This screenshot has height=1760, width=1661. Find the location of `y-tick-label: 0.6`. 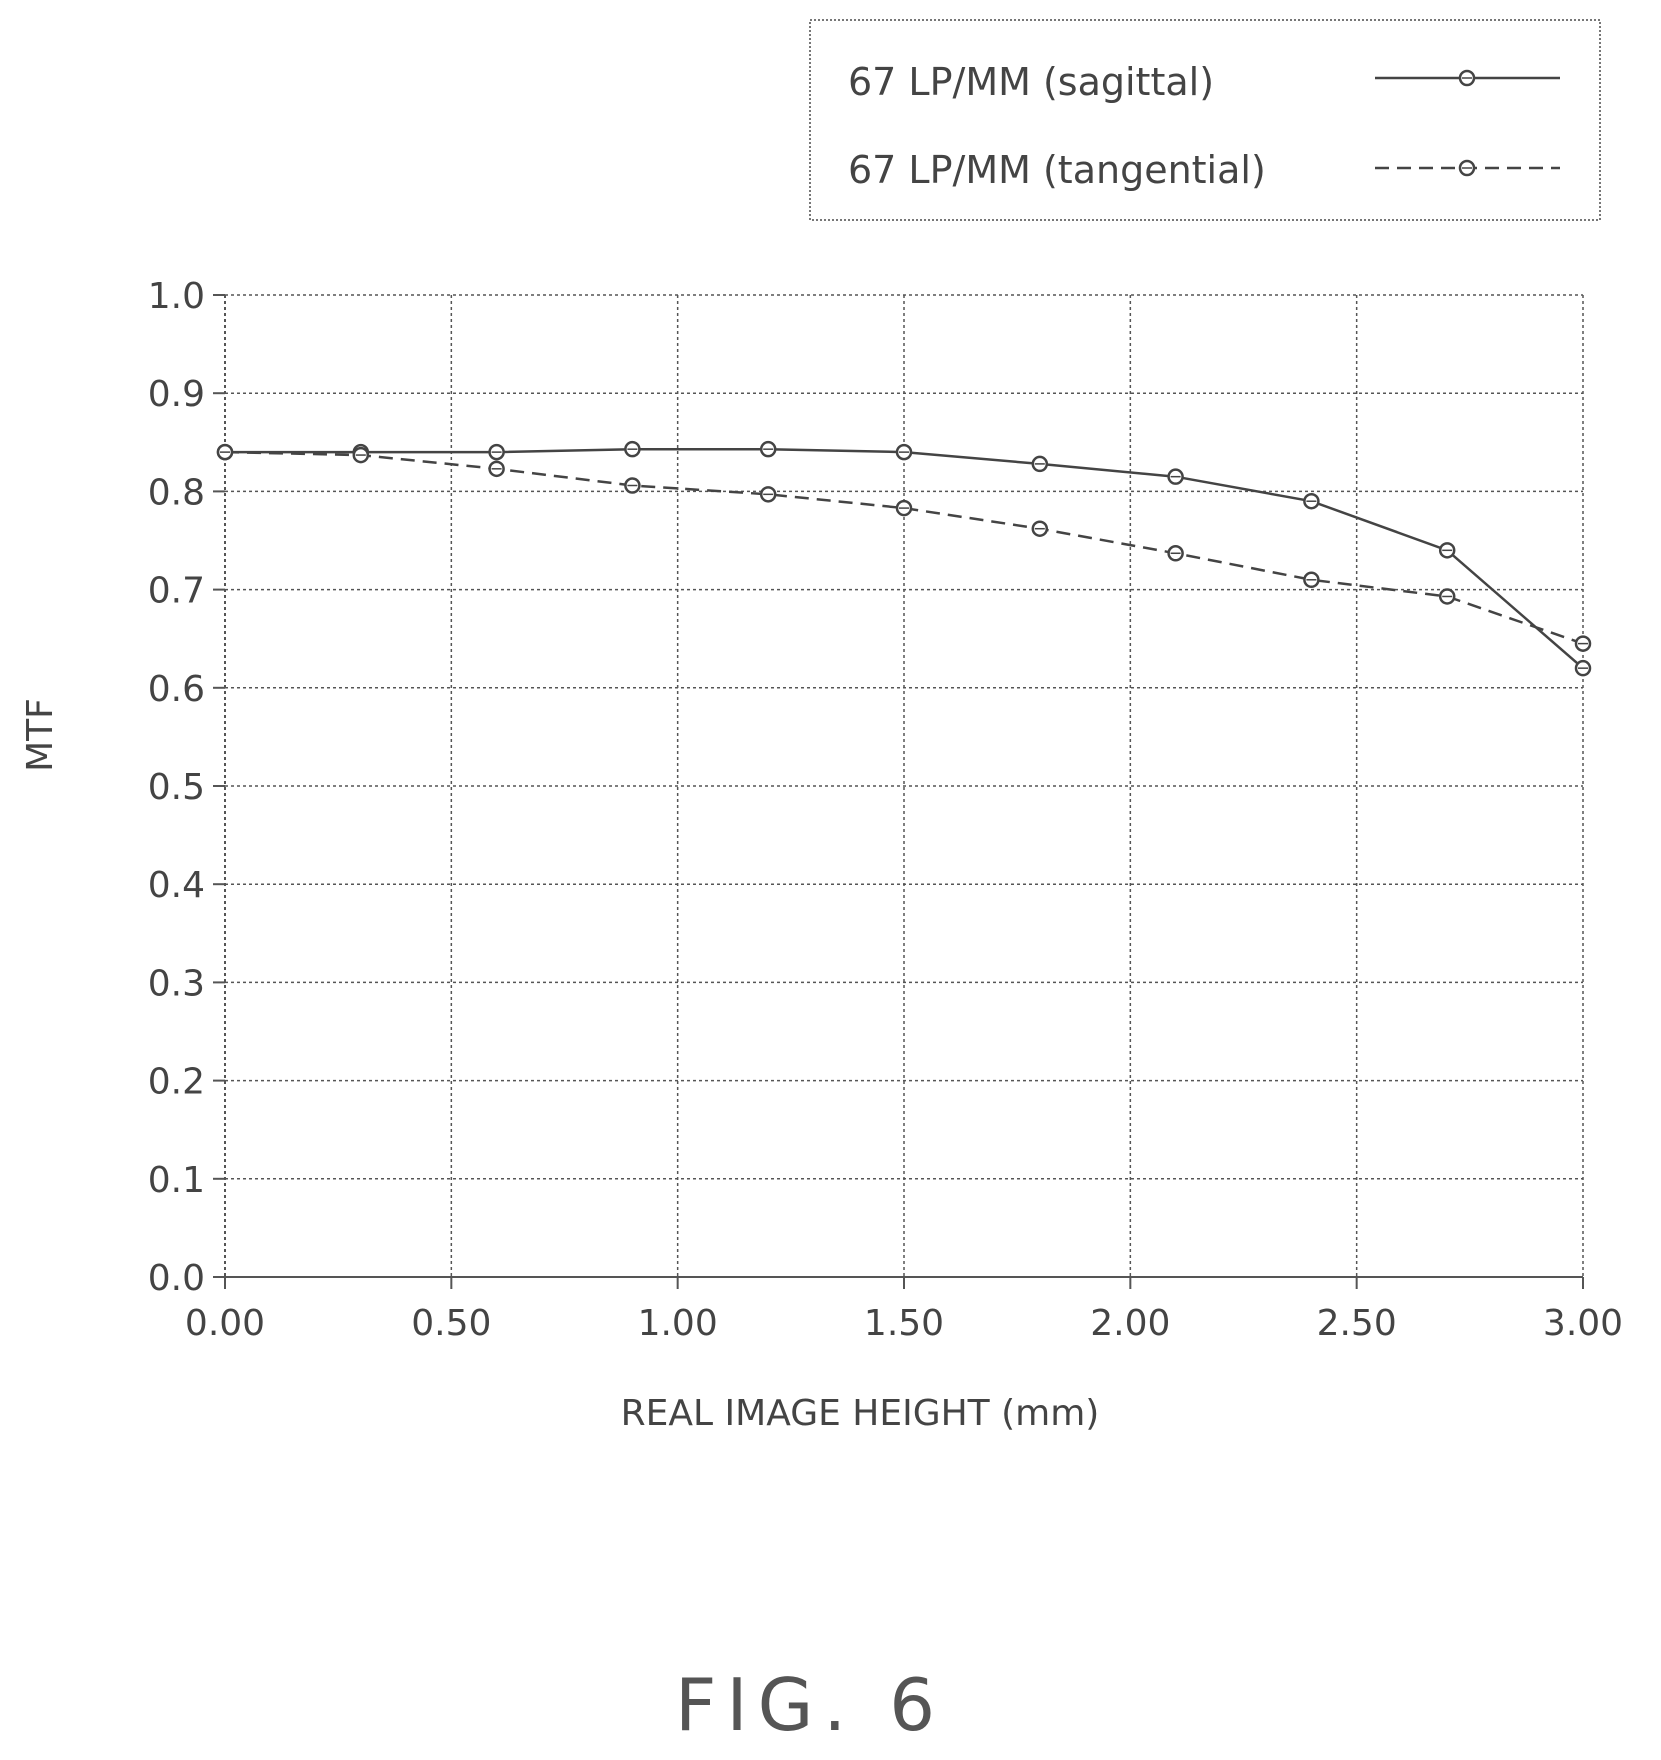

y-tick-label: 0.6 is located at coordinates (176, 689).